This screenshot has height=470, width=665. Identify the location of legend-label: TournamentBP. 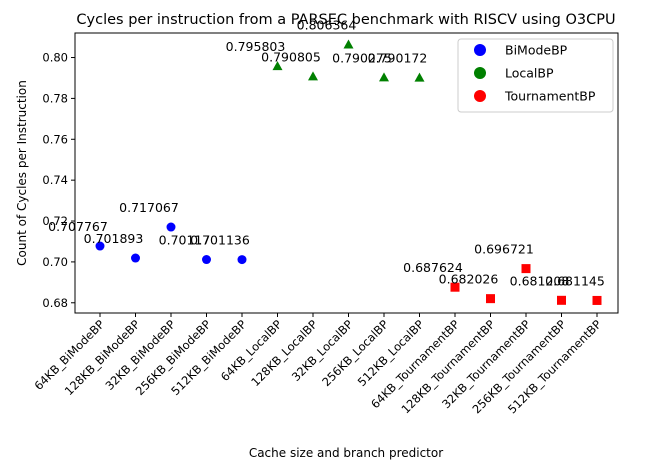
(550, 96).